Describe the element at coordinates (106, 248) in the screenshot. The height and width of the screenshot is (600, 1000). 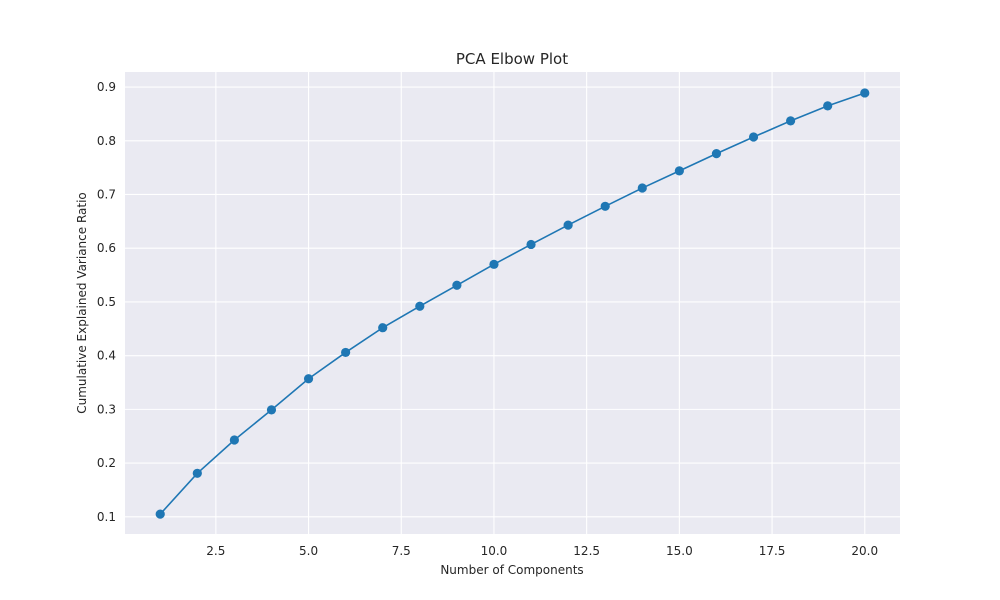
I see `y-tick-label: 0.6` at that location.